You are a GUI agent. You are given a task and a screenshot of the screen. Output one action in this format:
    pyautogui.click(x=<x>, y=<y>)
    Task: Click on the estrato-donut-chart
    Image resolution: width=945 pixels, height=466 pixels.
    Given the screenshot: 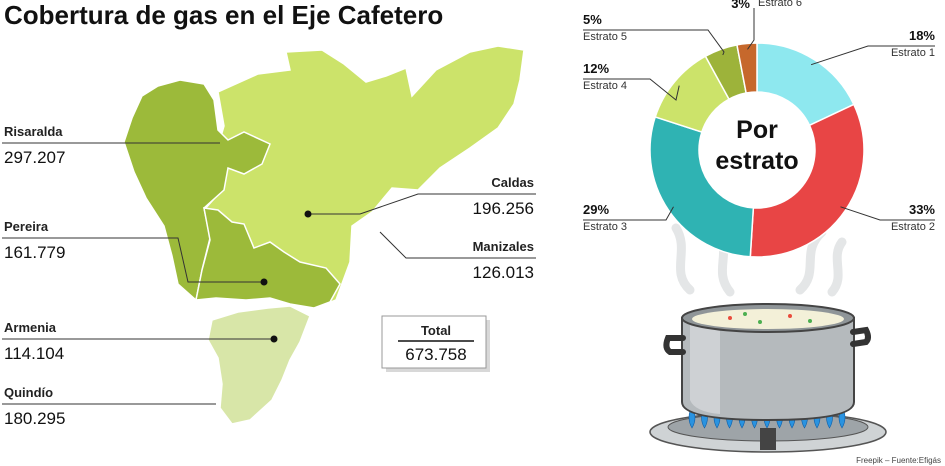 What is the action you would take?
    pyautogui.click(x=757, y=150)
    